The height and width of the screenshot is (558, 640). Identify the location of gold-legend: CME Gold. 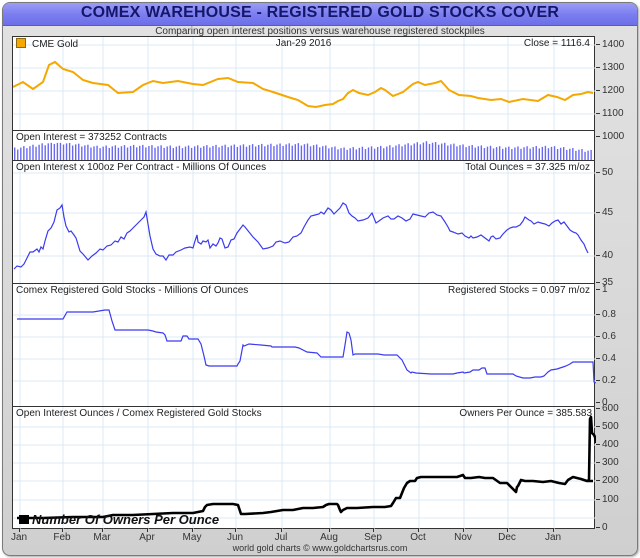
(47, 44).